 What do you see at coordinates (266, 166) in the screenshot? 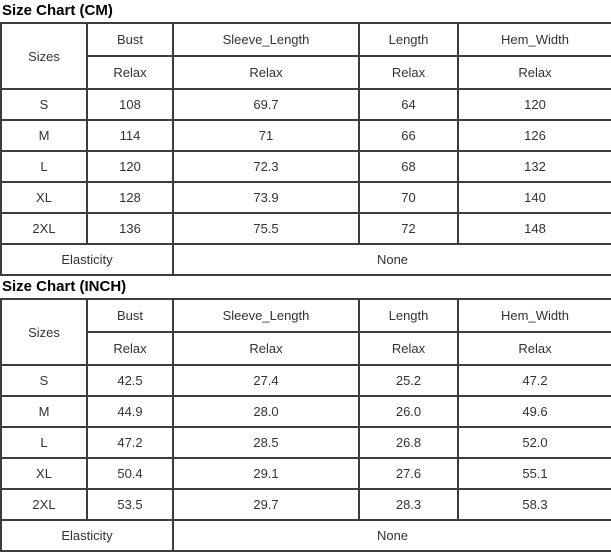
I see `value-cell: 72.3` at bounding box center [266, 166].